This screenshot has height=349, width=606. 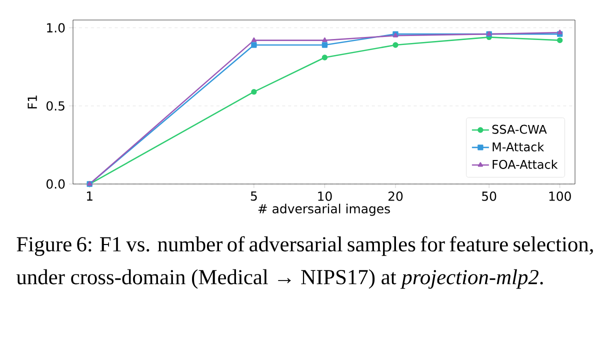 What do you see at coordinates (395, 196) in the screenshot?
I see `x-tick-label: 20` at bounding box center [395, 196].